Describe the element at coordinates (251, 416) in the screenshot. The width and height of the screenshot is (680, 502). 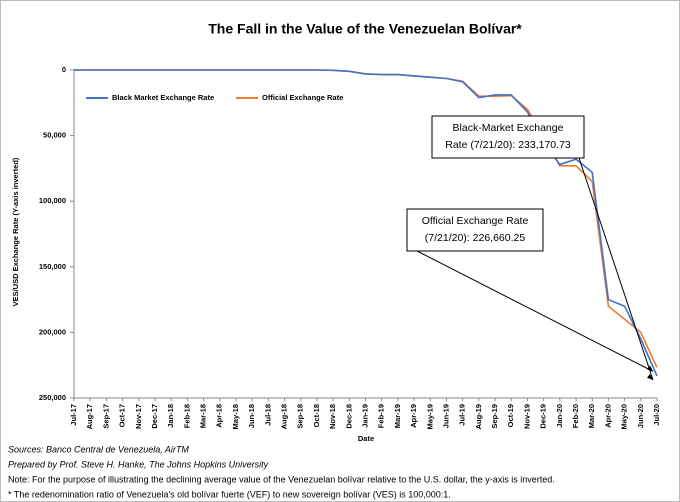
I see `x-tick-label: Jun-18` at that location.